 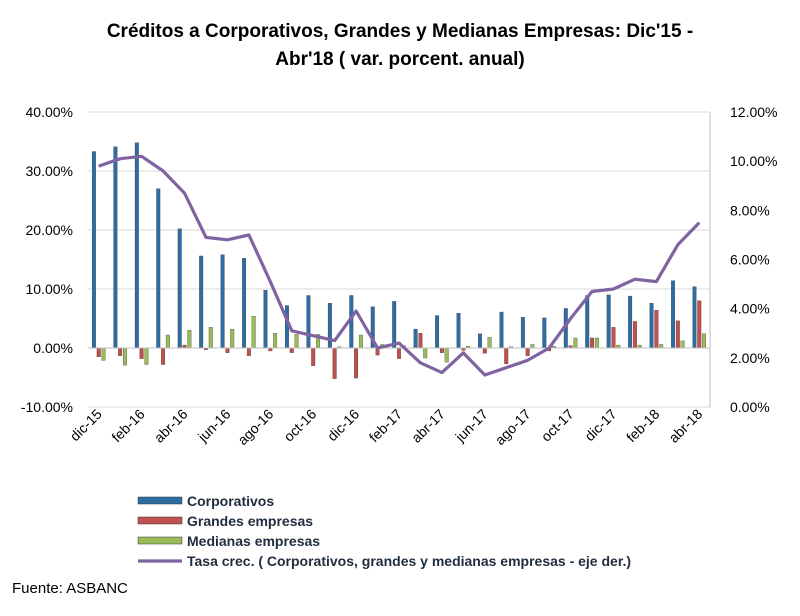 I want to click on x-tick-label: jun-17, so click(x=471, y=426).